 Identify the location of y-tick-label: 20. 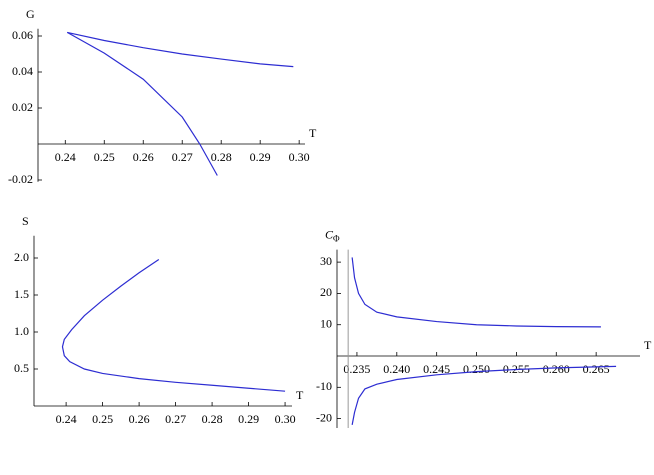
(326, 292).